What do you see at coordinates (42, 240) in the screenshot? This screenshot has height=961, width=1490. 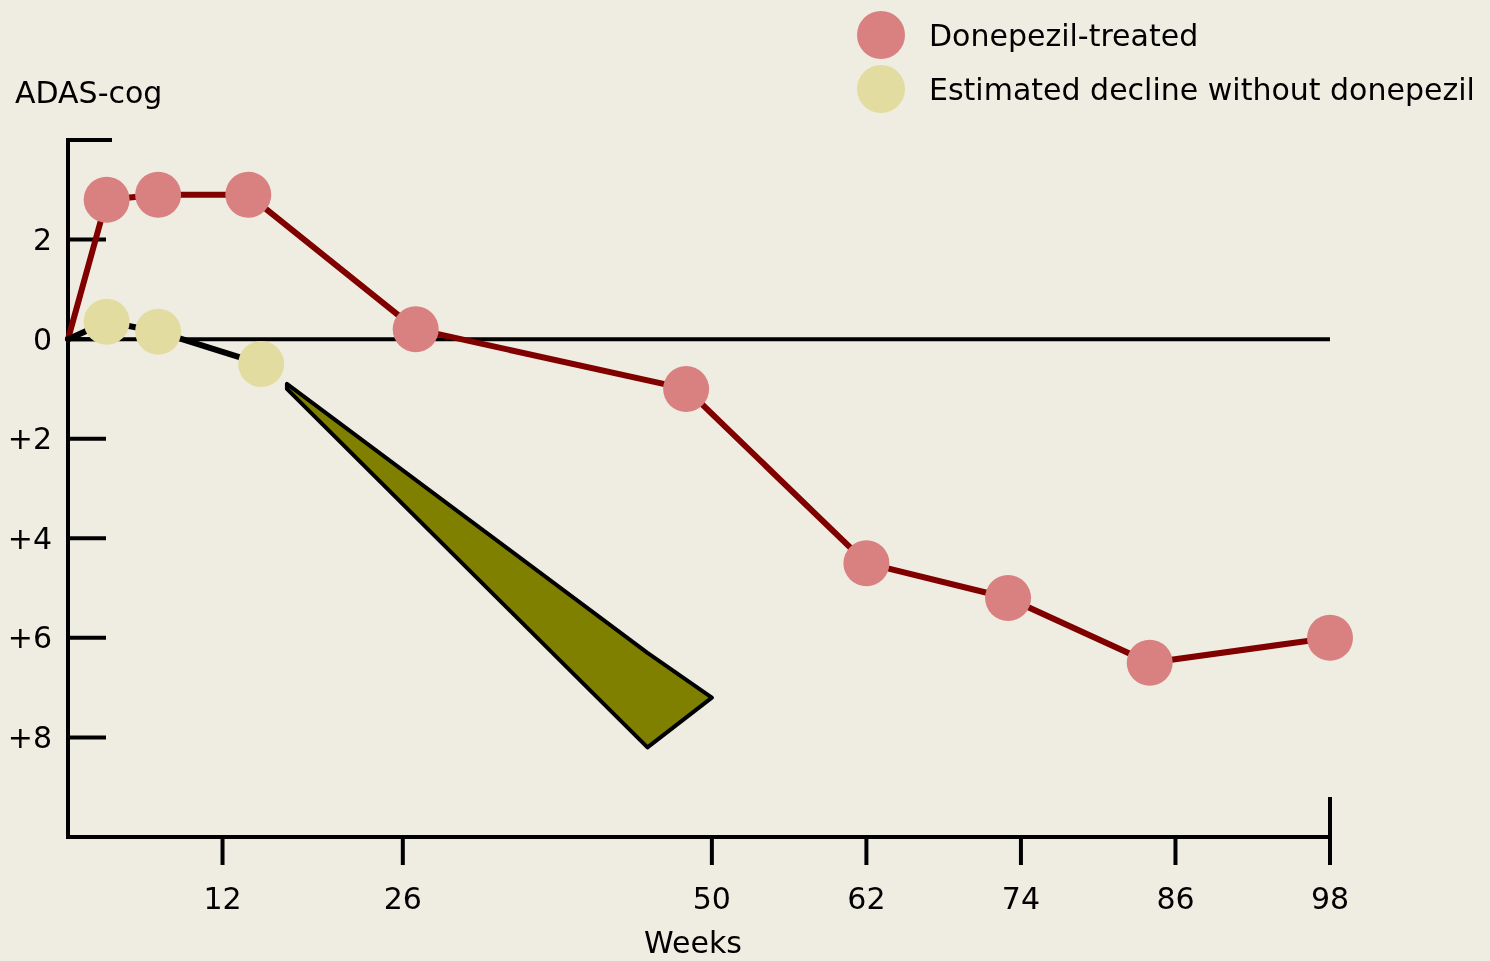 I see `y-tick-label: 2` at bounding box center [42, 240].